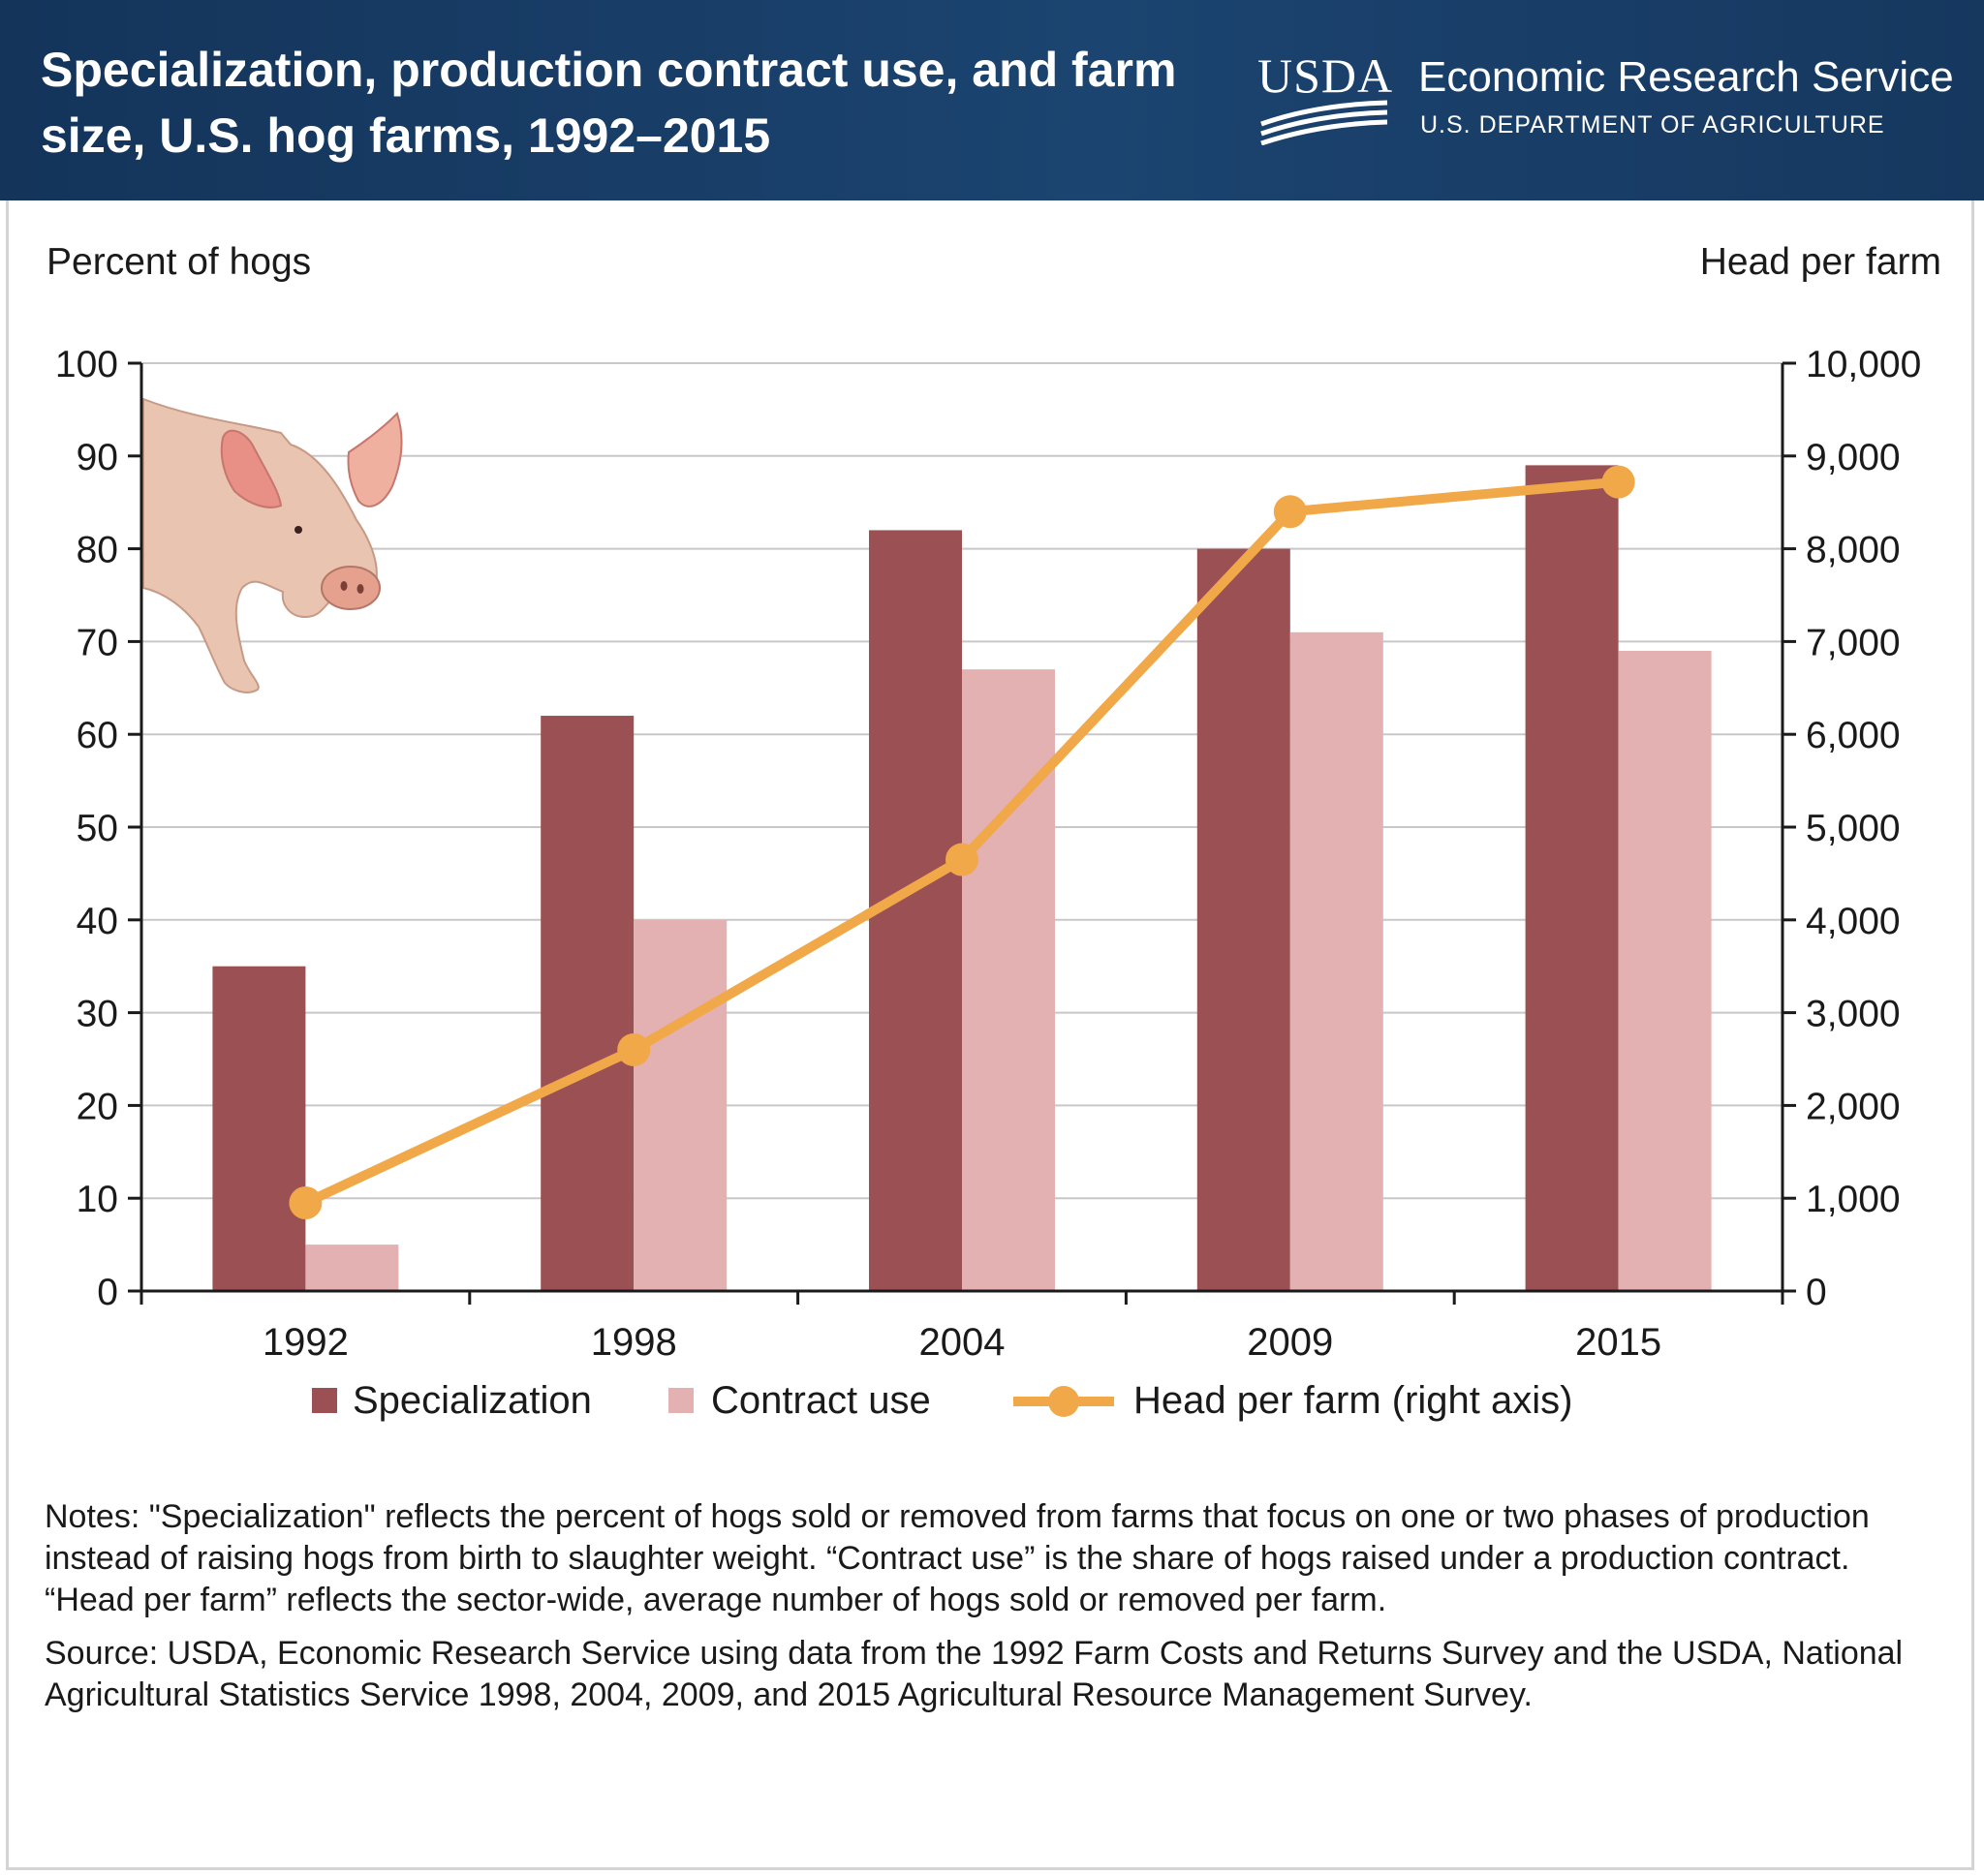  What do you see at coordinates (1853, 1199) in the screenshot?
I see `right-tick-label: 1,000` at bounding box center [1853, 1199].